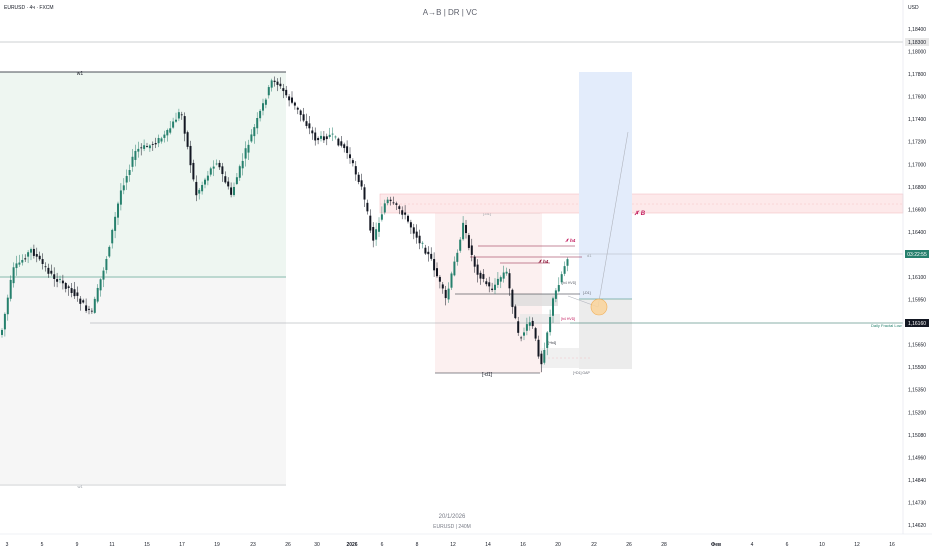 The height and width of the screenshot is (550, 932). Describe the element at coordinates (752, 545) in the screenshot. I see `time-tick-label: 4` at that location.